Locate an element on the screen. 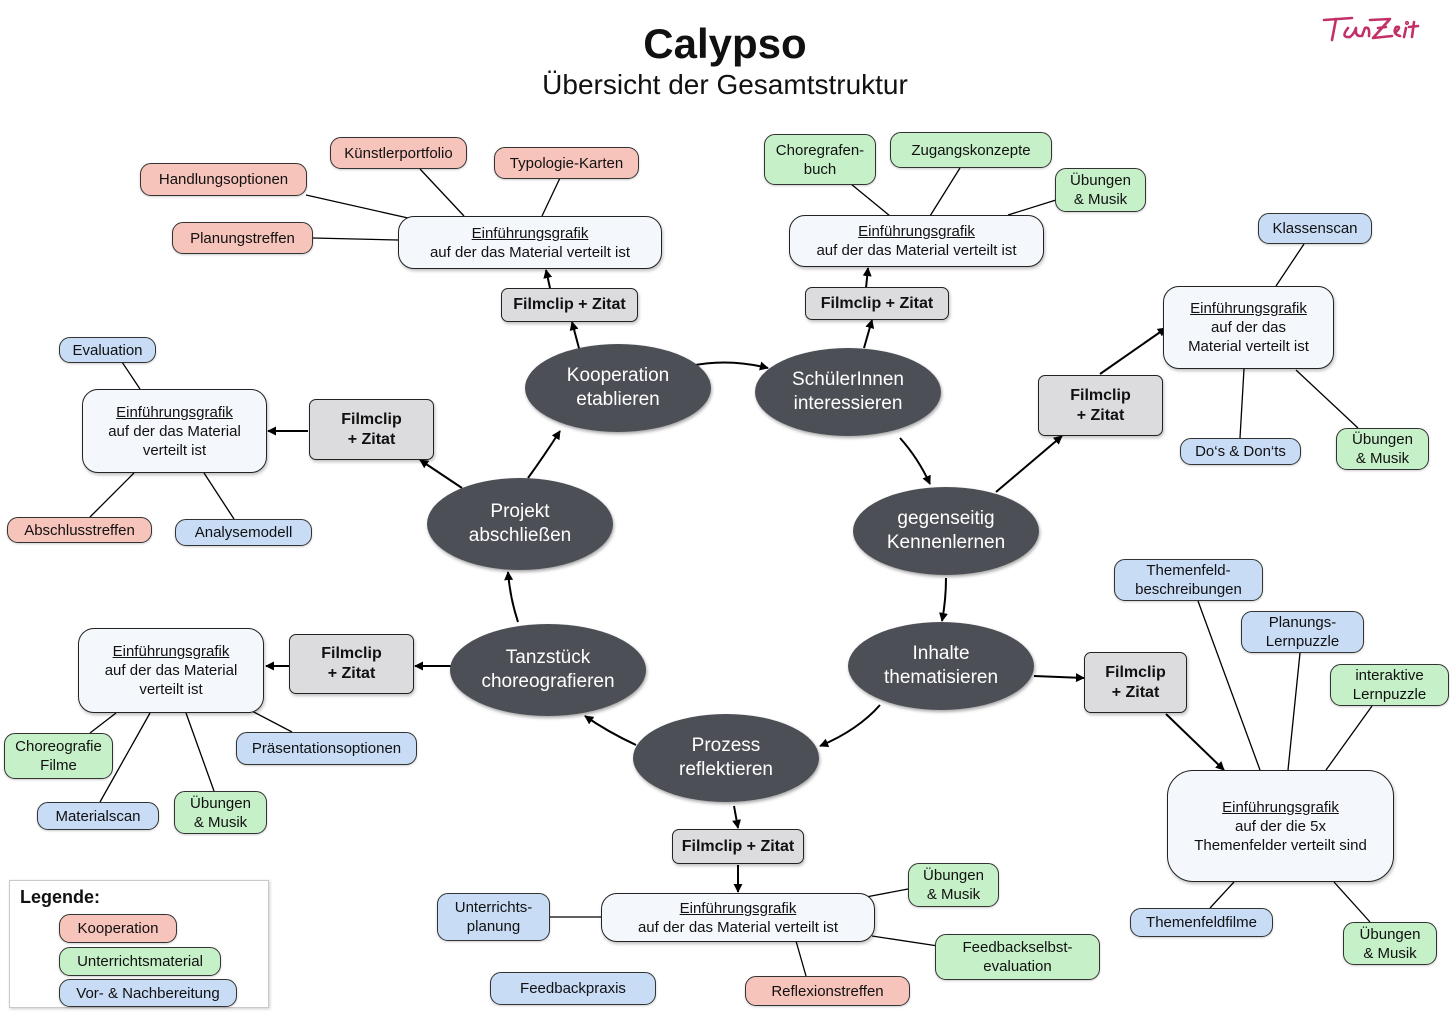  legend-title: Legende: is located at coordinates (60, 897).